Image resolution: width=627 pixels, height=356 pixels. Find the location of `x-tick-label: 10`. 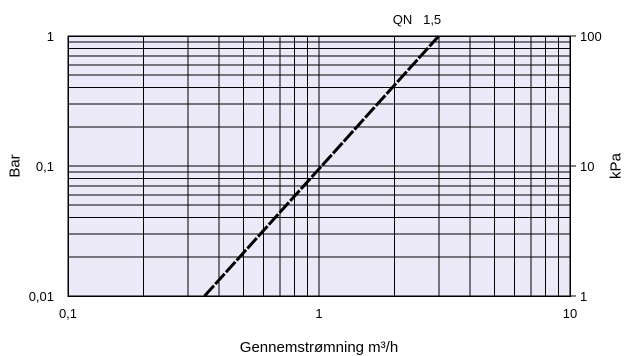

x-tick-label: 10 is located at coordinates (570, 313).